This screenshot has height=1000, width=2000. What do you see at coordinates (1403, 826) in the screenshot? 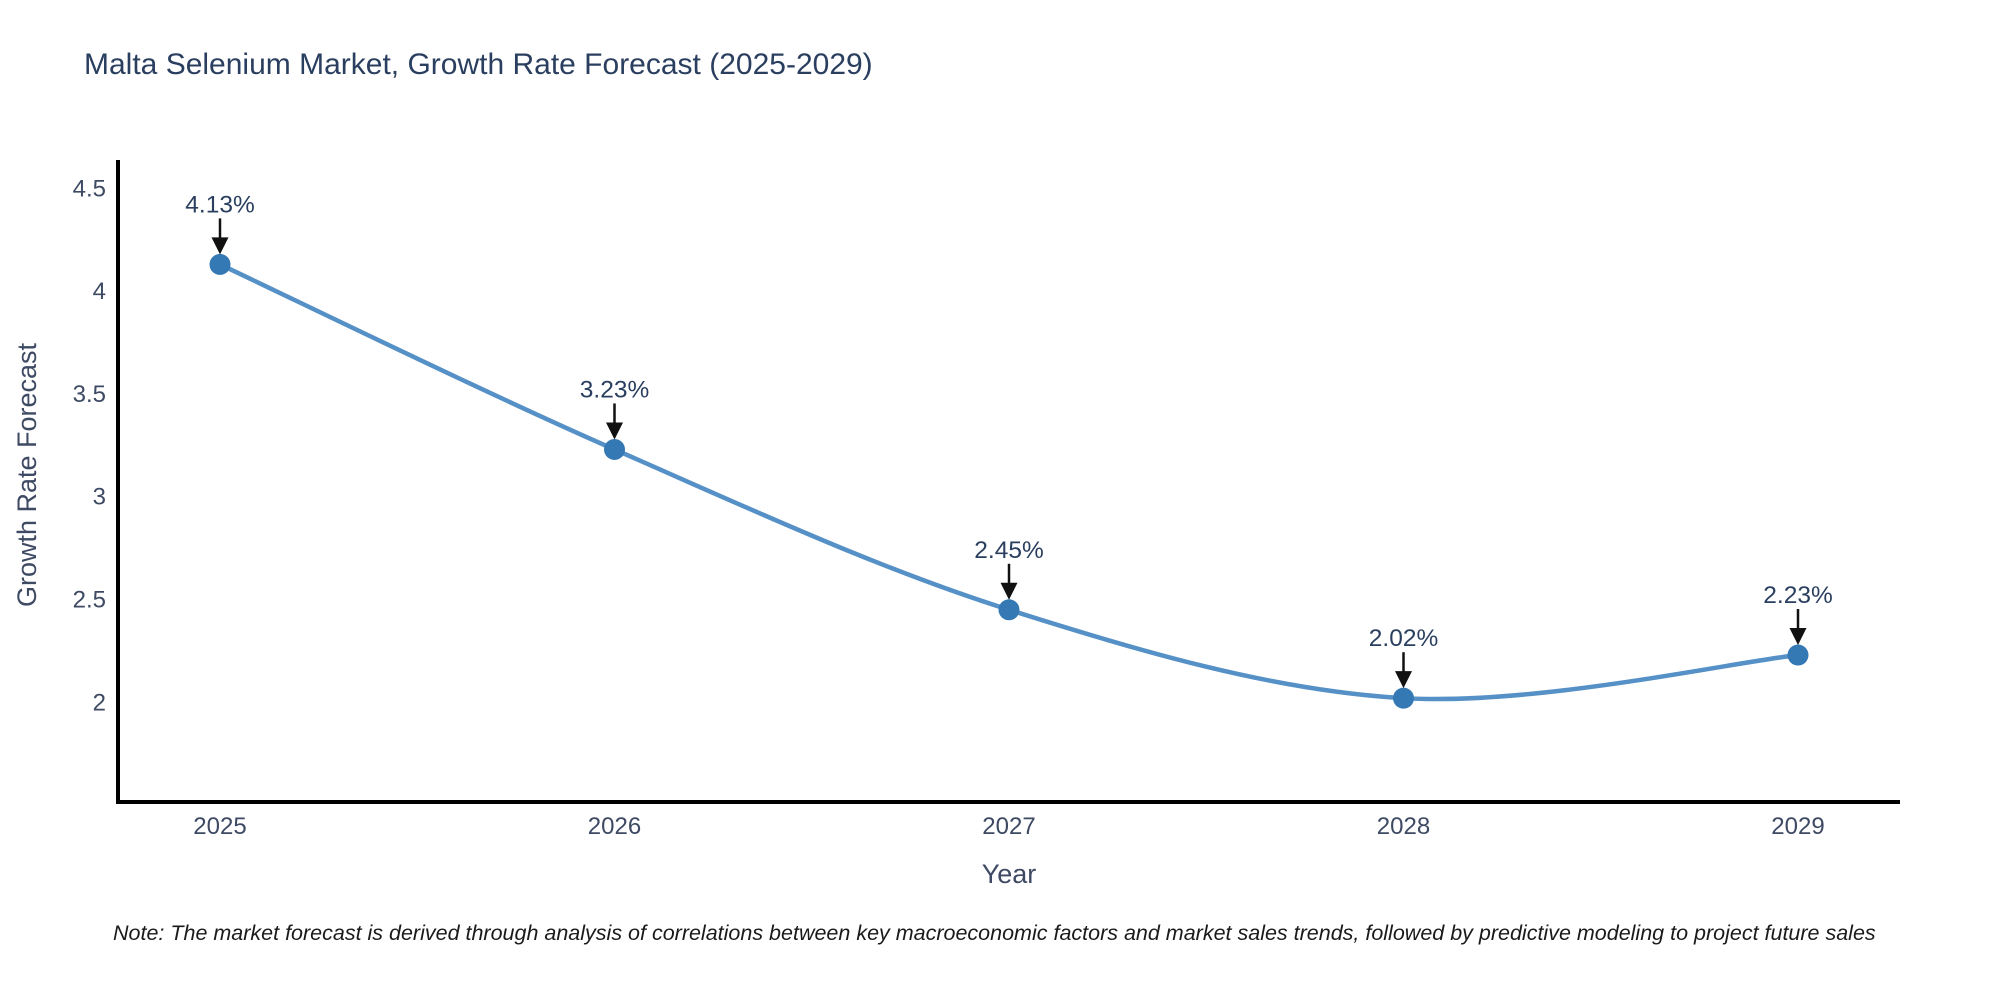
I see `x-tick-label: 2028` at bounding box center [1403, 826].